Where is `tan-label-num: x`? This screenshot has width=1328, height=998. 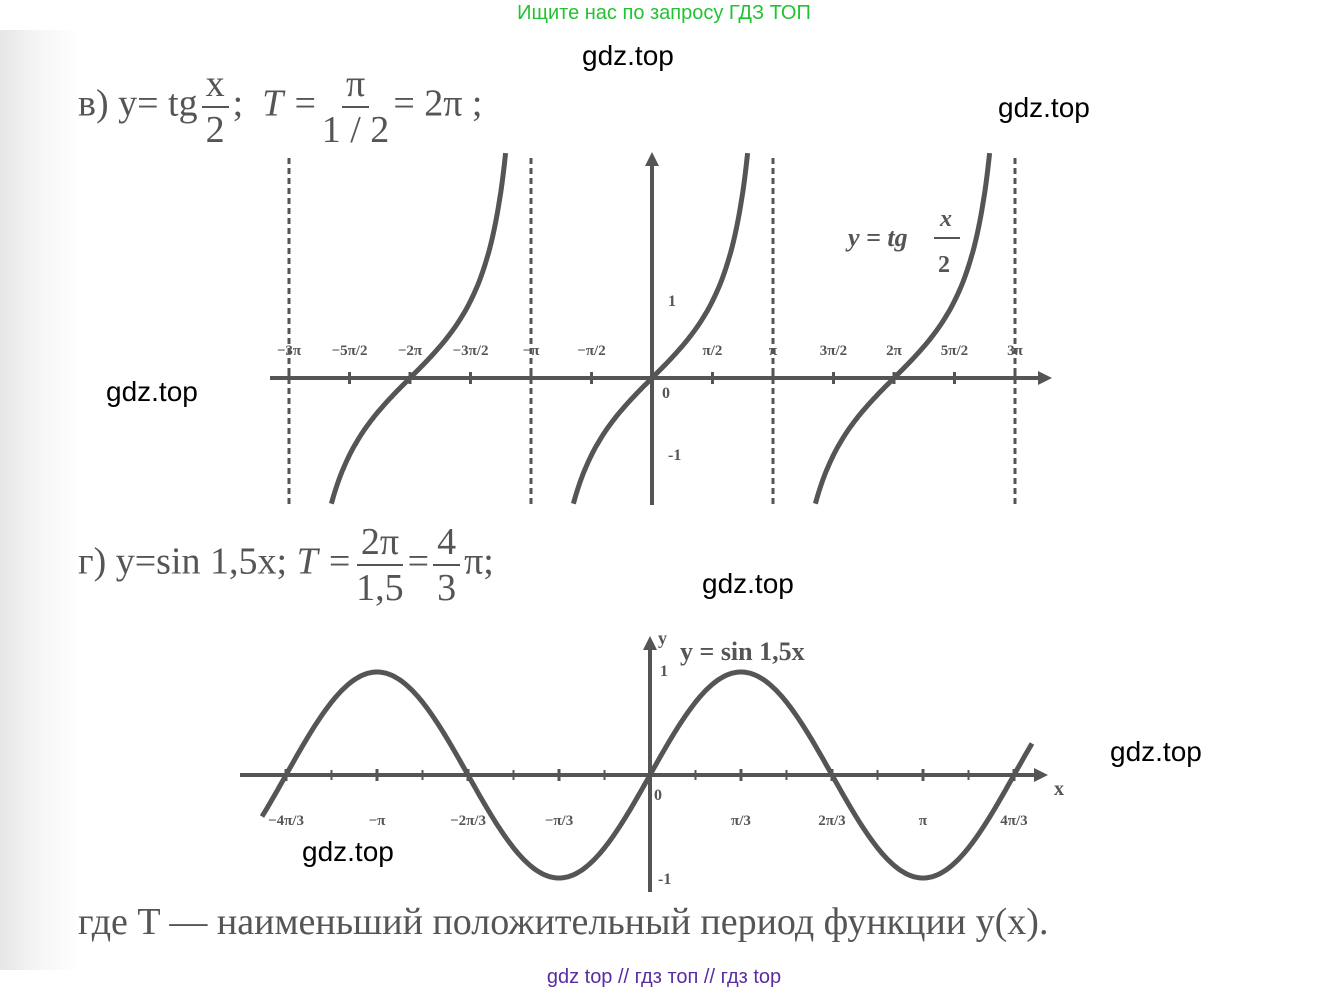 tan-label-num: x is located at coordinates (945, 219).